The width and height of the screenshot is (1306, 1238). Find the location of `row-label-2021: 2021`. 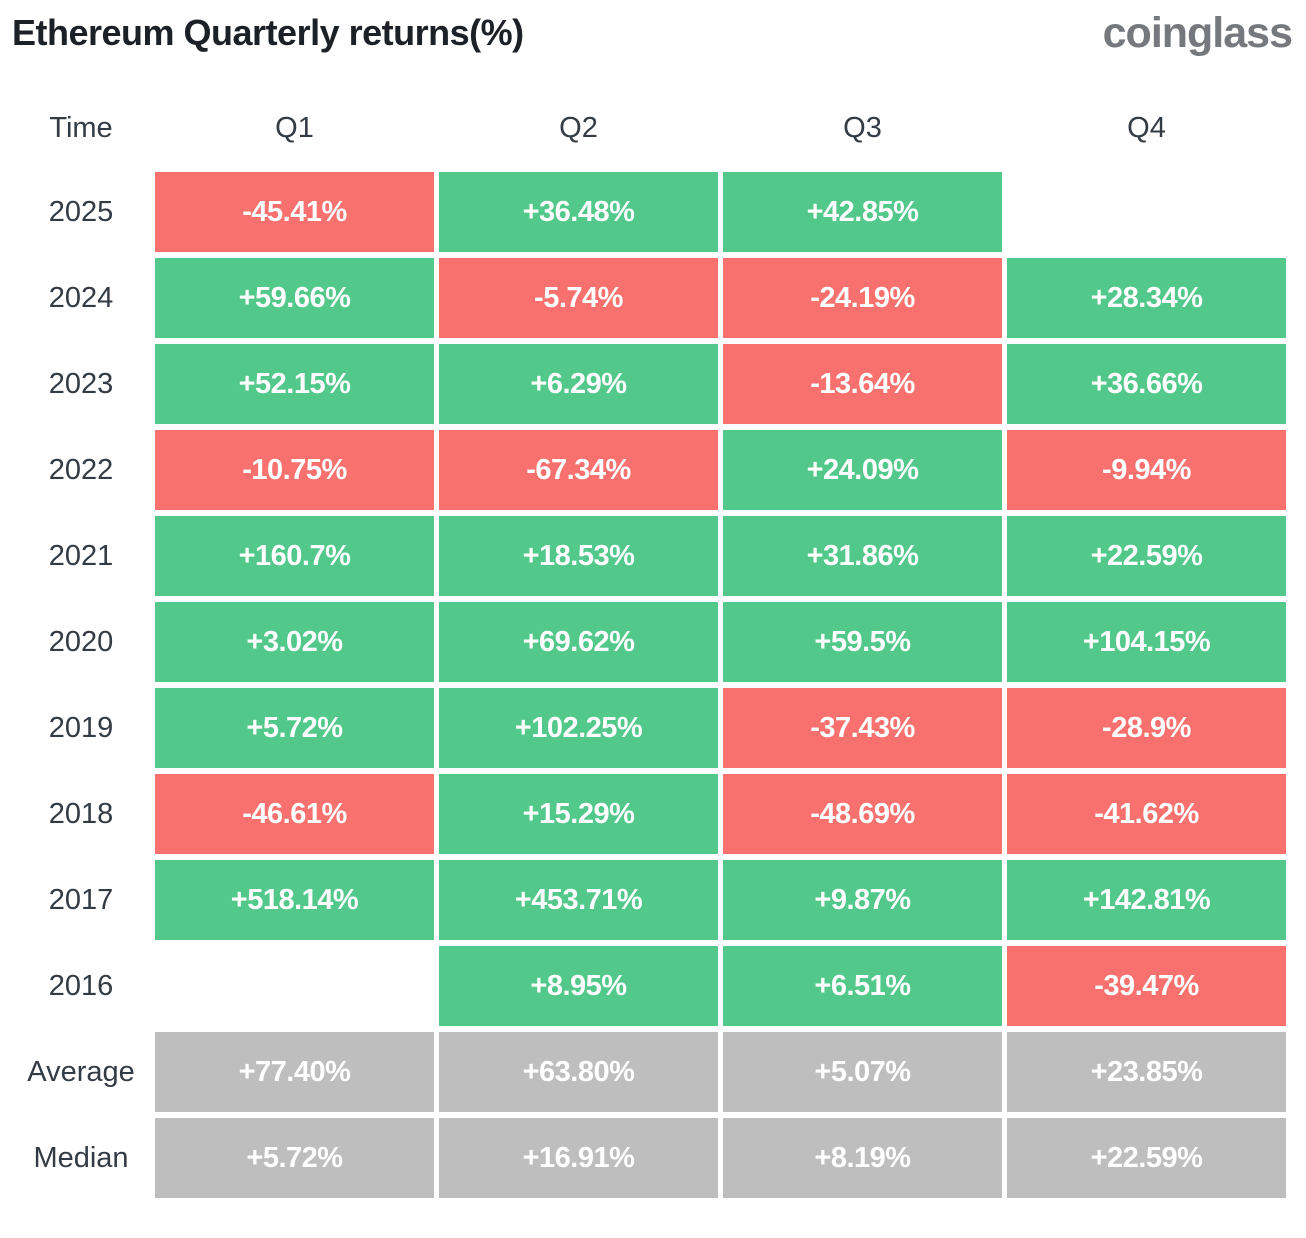

row-label-2021: 2021 is located at coordinates (81, 555).